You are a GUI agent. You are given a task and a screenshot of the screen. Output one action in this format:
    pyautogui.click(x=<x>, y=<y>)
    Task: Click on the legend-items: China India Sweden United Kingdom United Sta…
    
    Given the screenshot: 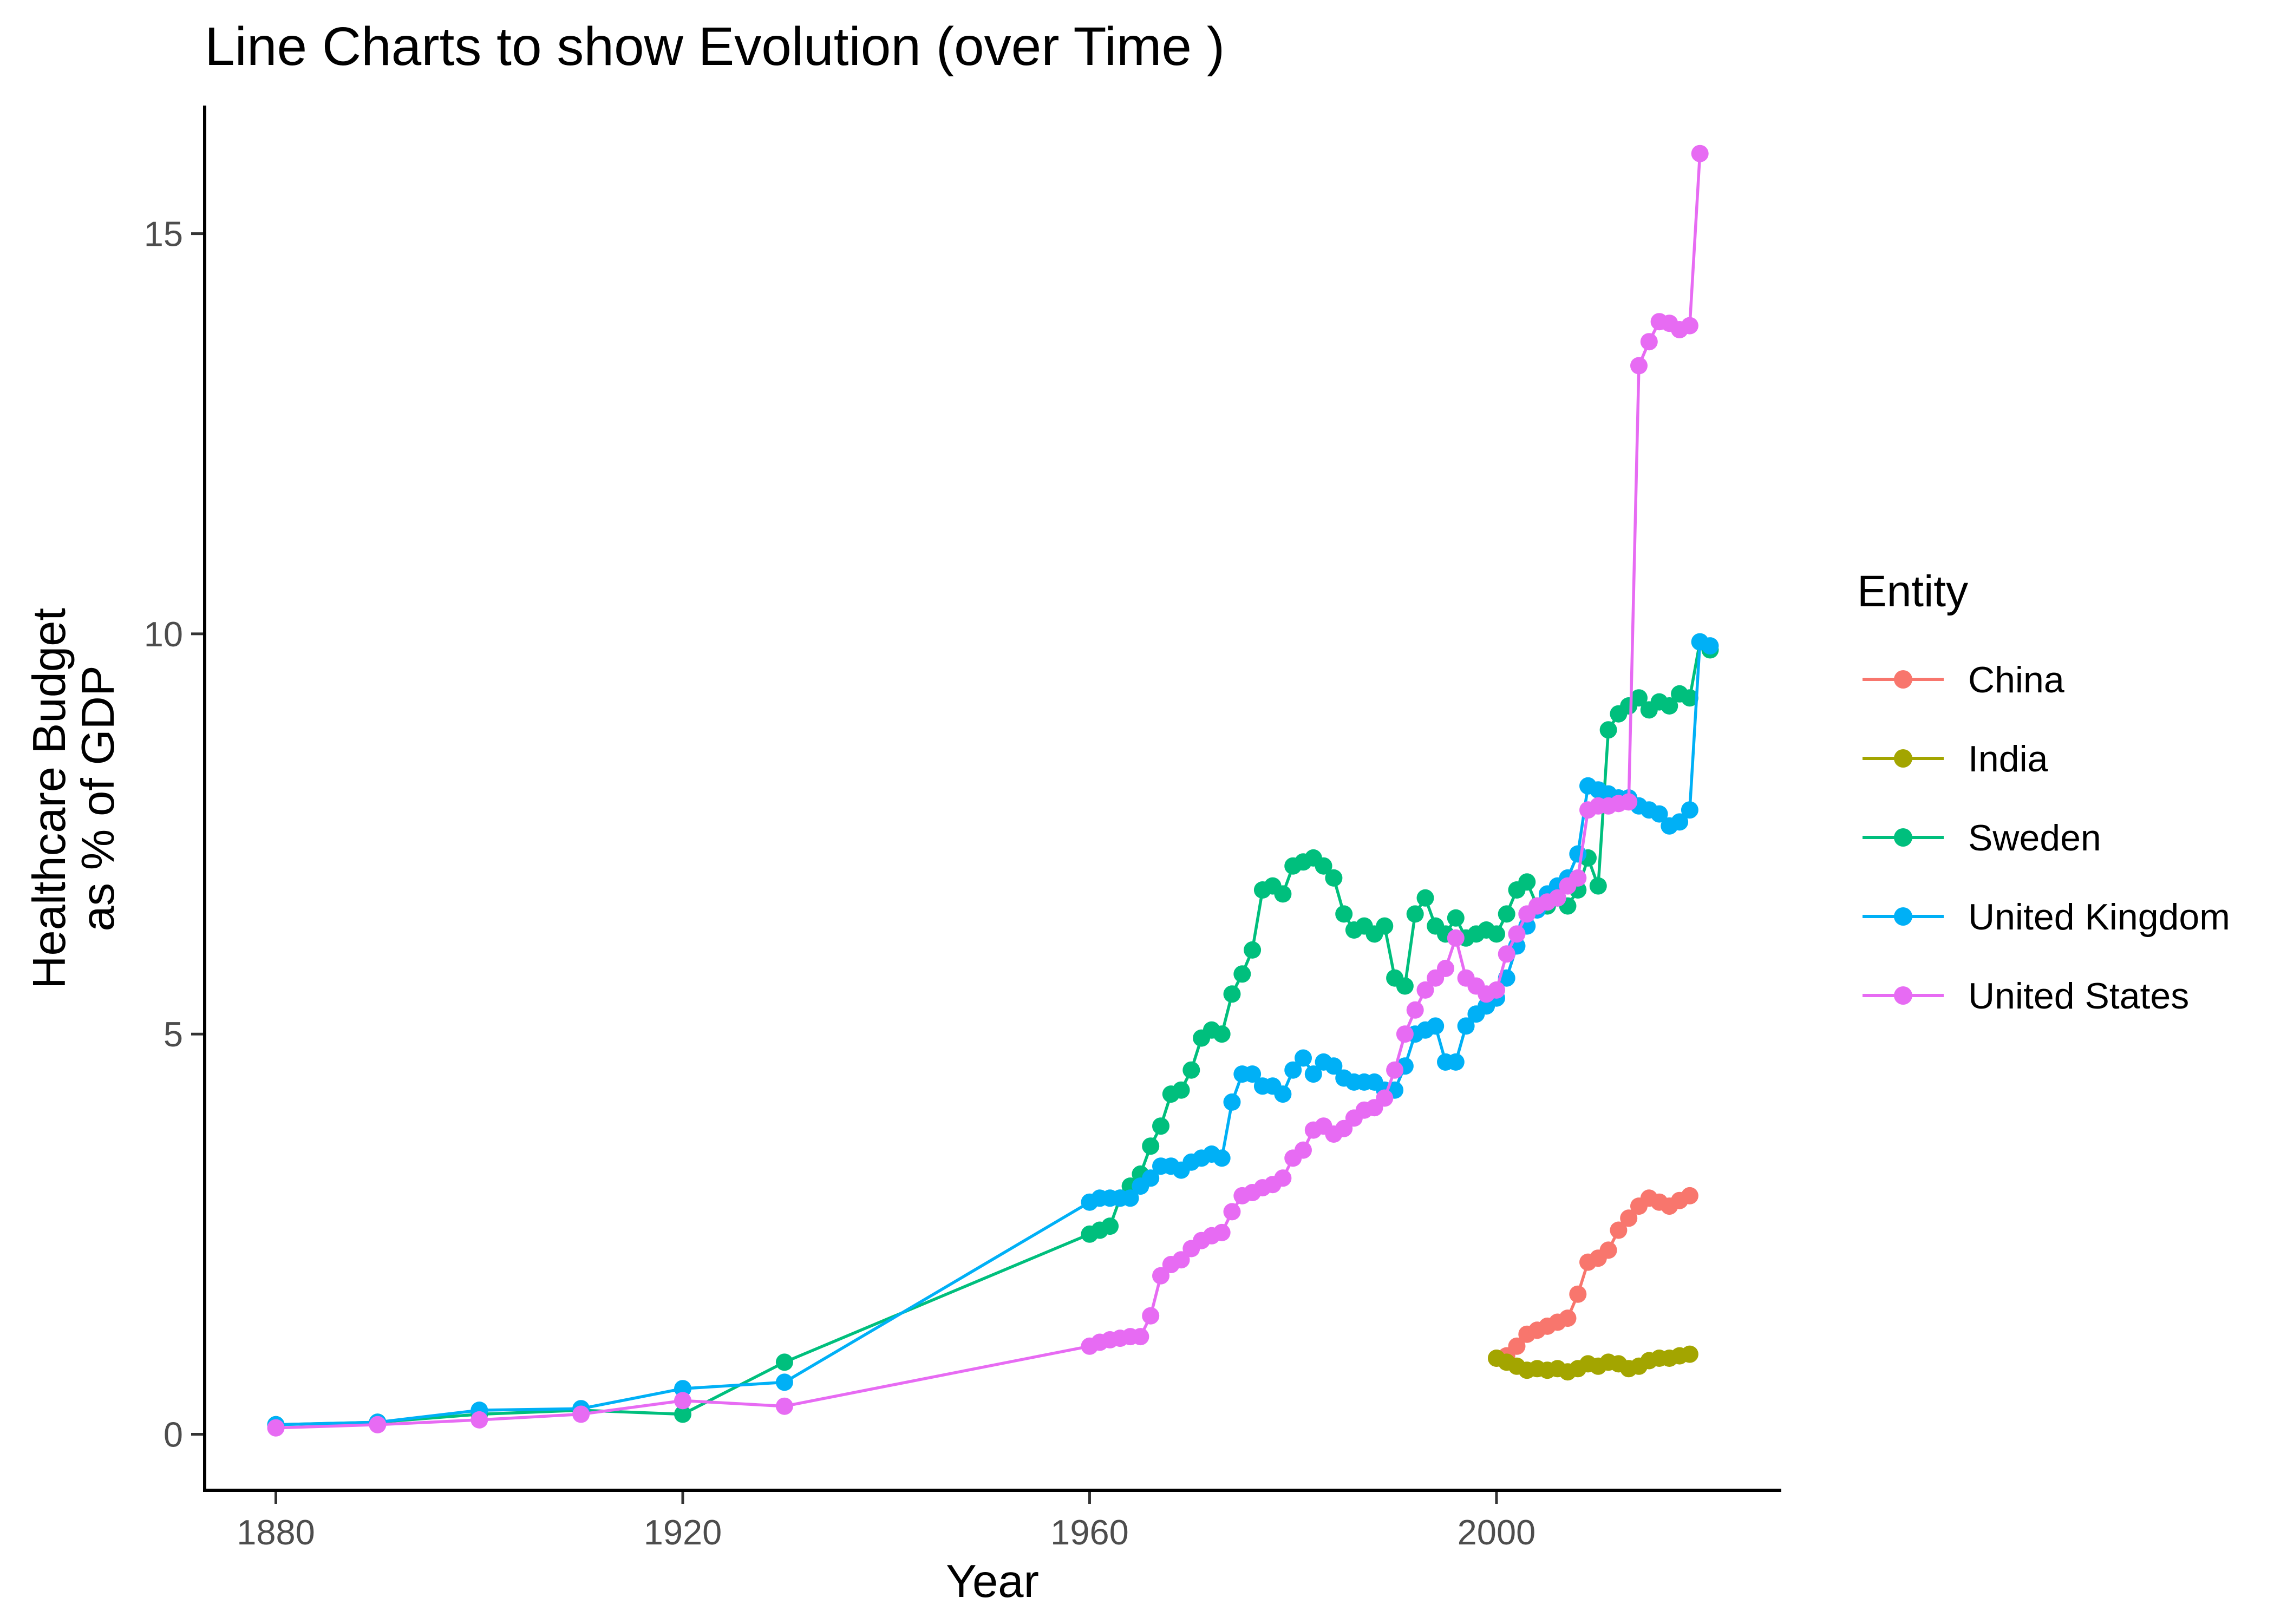 What is the action you would take?
    pyautogui.click(x=2047, y=838)
    